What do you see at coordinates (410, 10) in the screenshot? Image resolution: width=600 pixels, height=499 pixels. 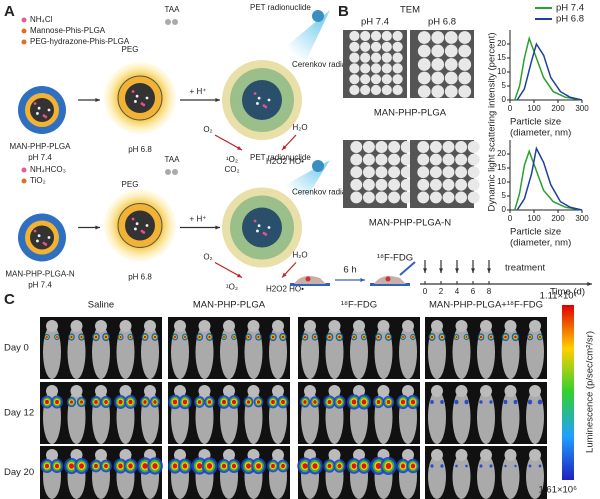 I see `label: TEM` at bounding box center [410, 10].